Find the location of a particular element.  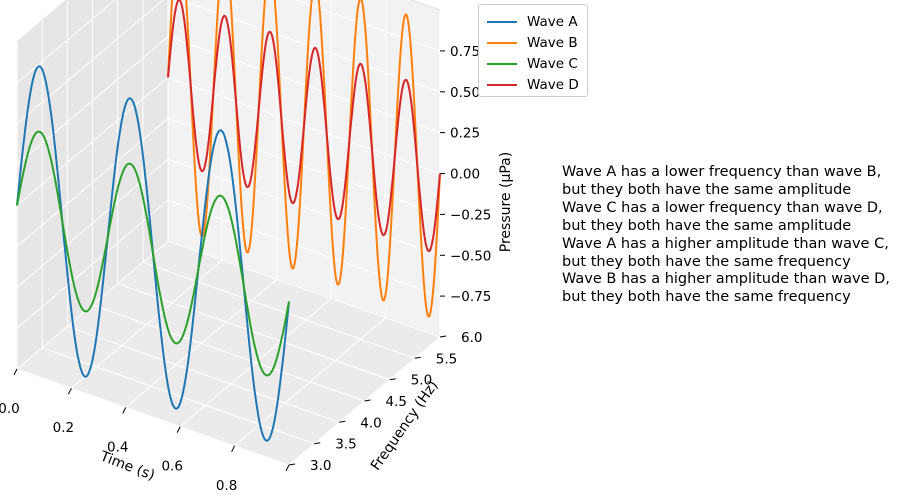

z-tick-label: 0.00 is located at coordinates (465, 175).